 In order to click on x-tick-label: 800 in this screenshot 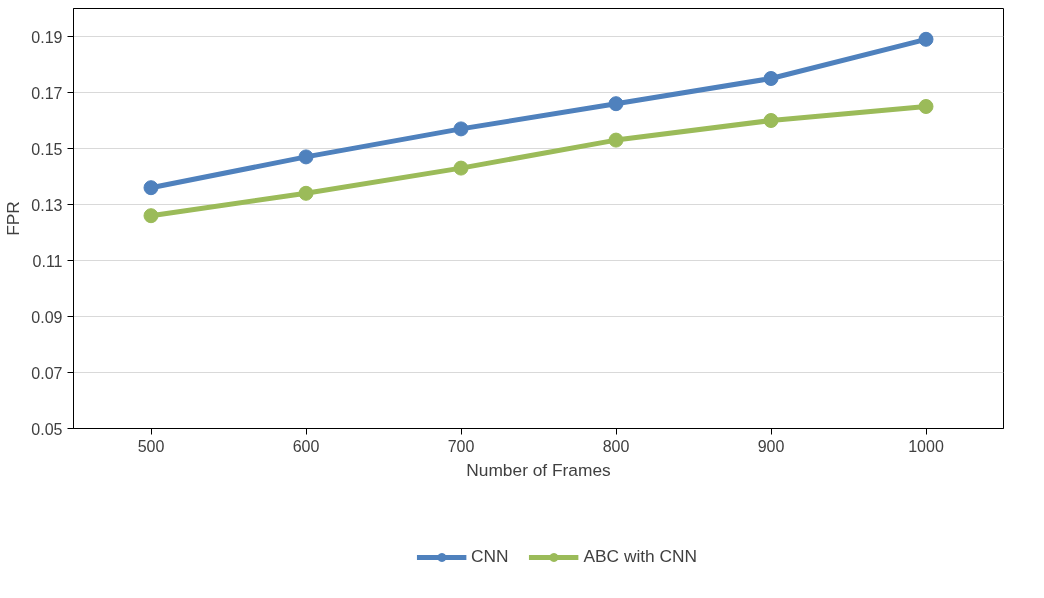, I will do `click(616, 446)`.